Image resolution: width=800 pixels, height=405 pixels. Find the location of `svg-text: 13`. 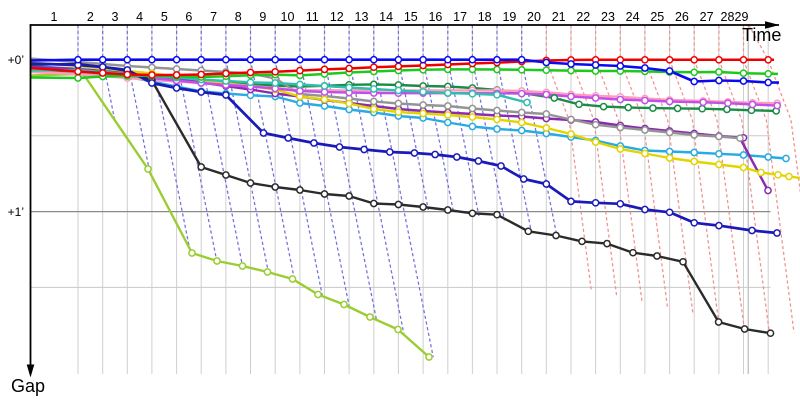

svg-text: 13 is located at coordinates (362, 17).